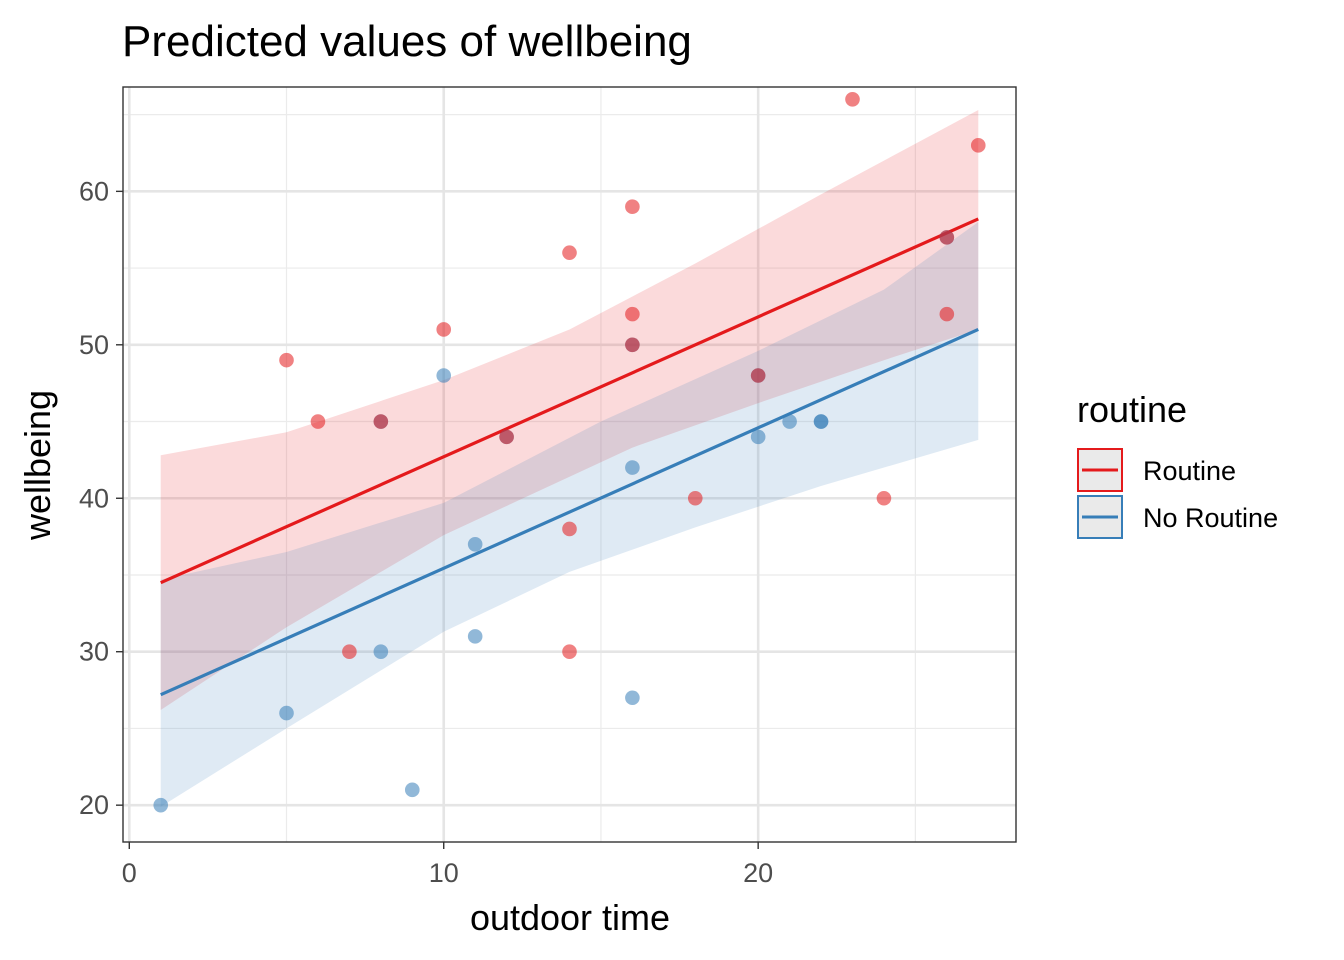 Image resolution: width=1344 pixels, height=960 pixels. What do you see at coordinates (94, 652) in the screenshot?
I see `y-tick-label: 30` at bounding box center [94, 652].